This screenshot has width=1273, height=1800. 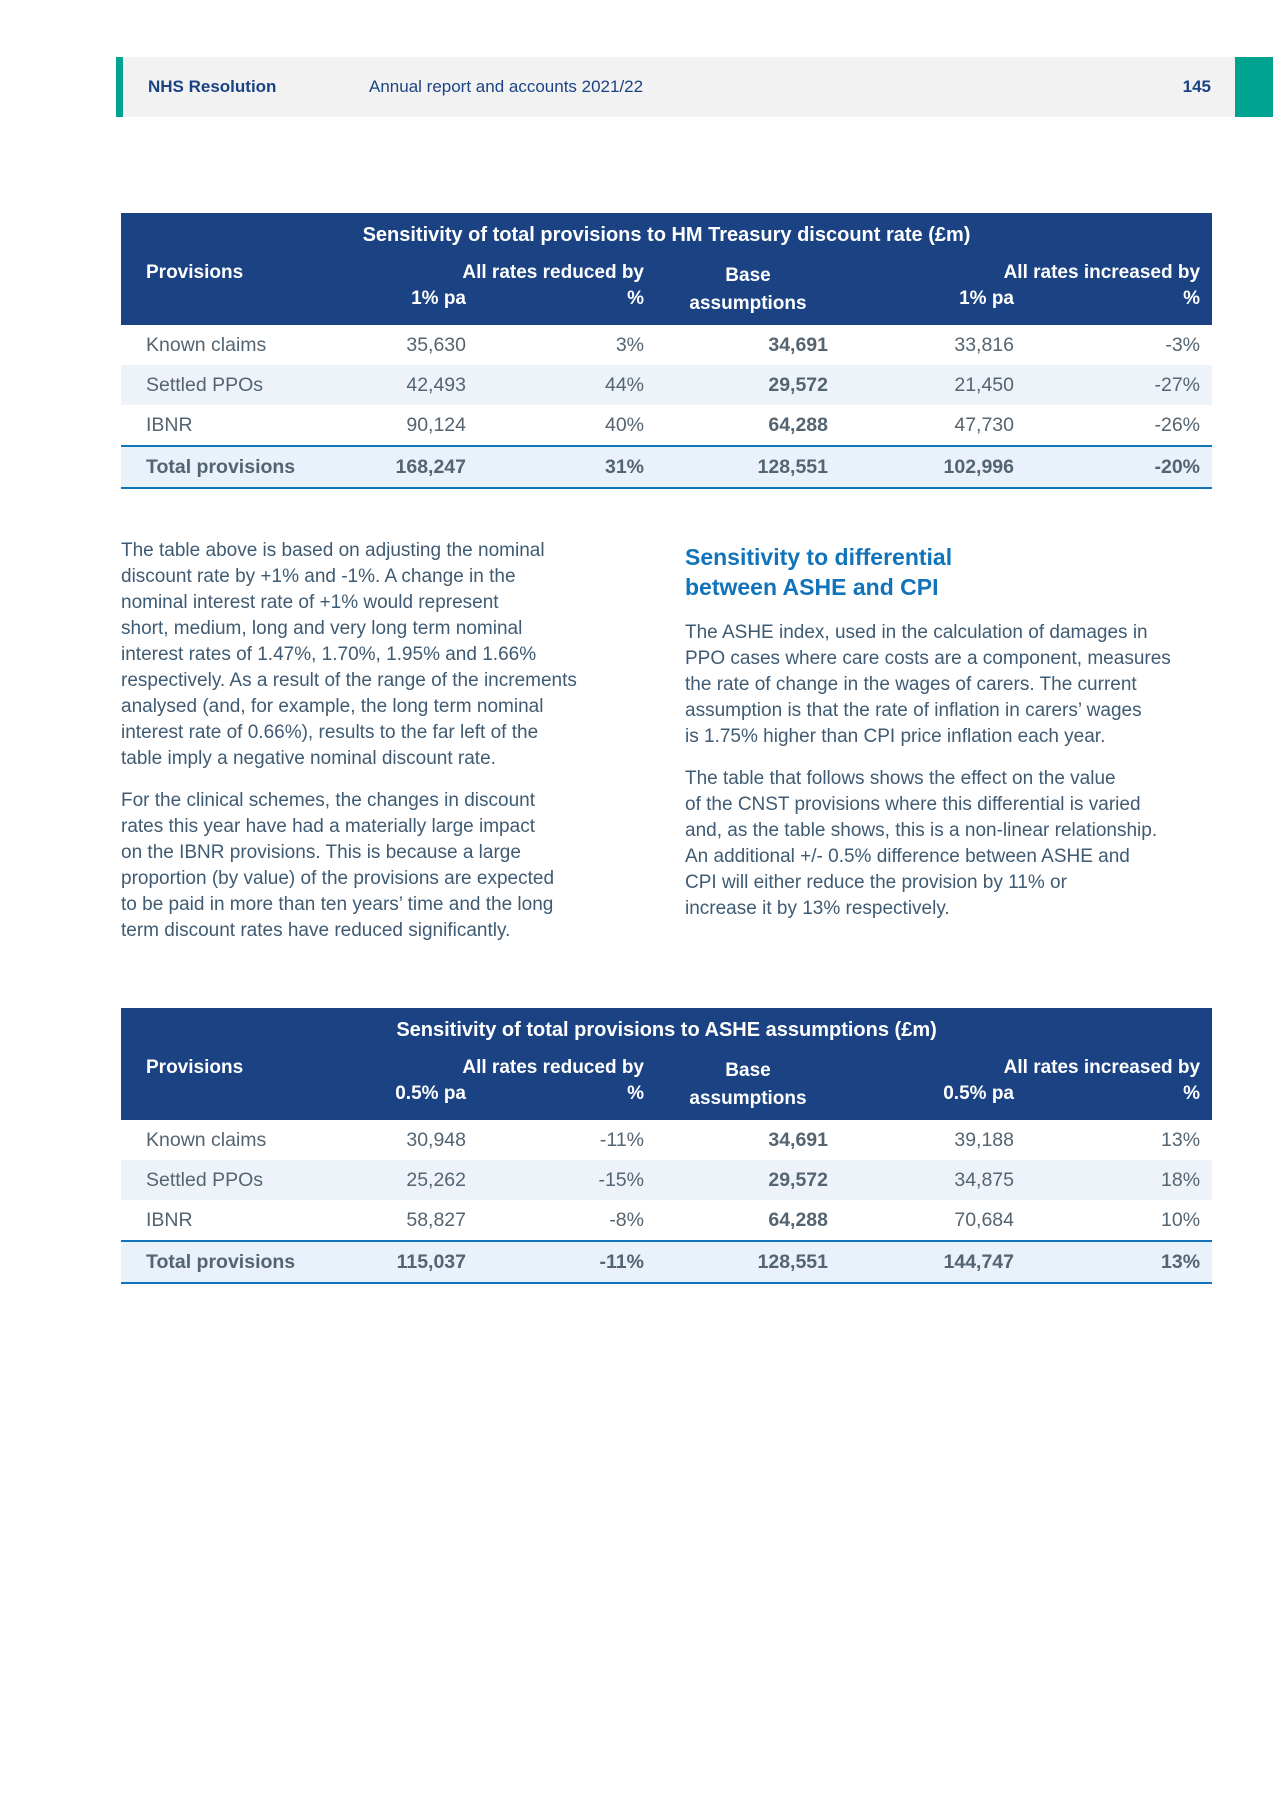 I want to click on sub-header-rate-increased: 0.5% pa, so click(x=933, y=1099).